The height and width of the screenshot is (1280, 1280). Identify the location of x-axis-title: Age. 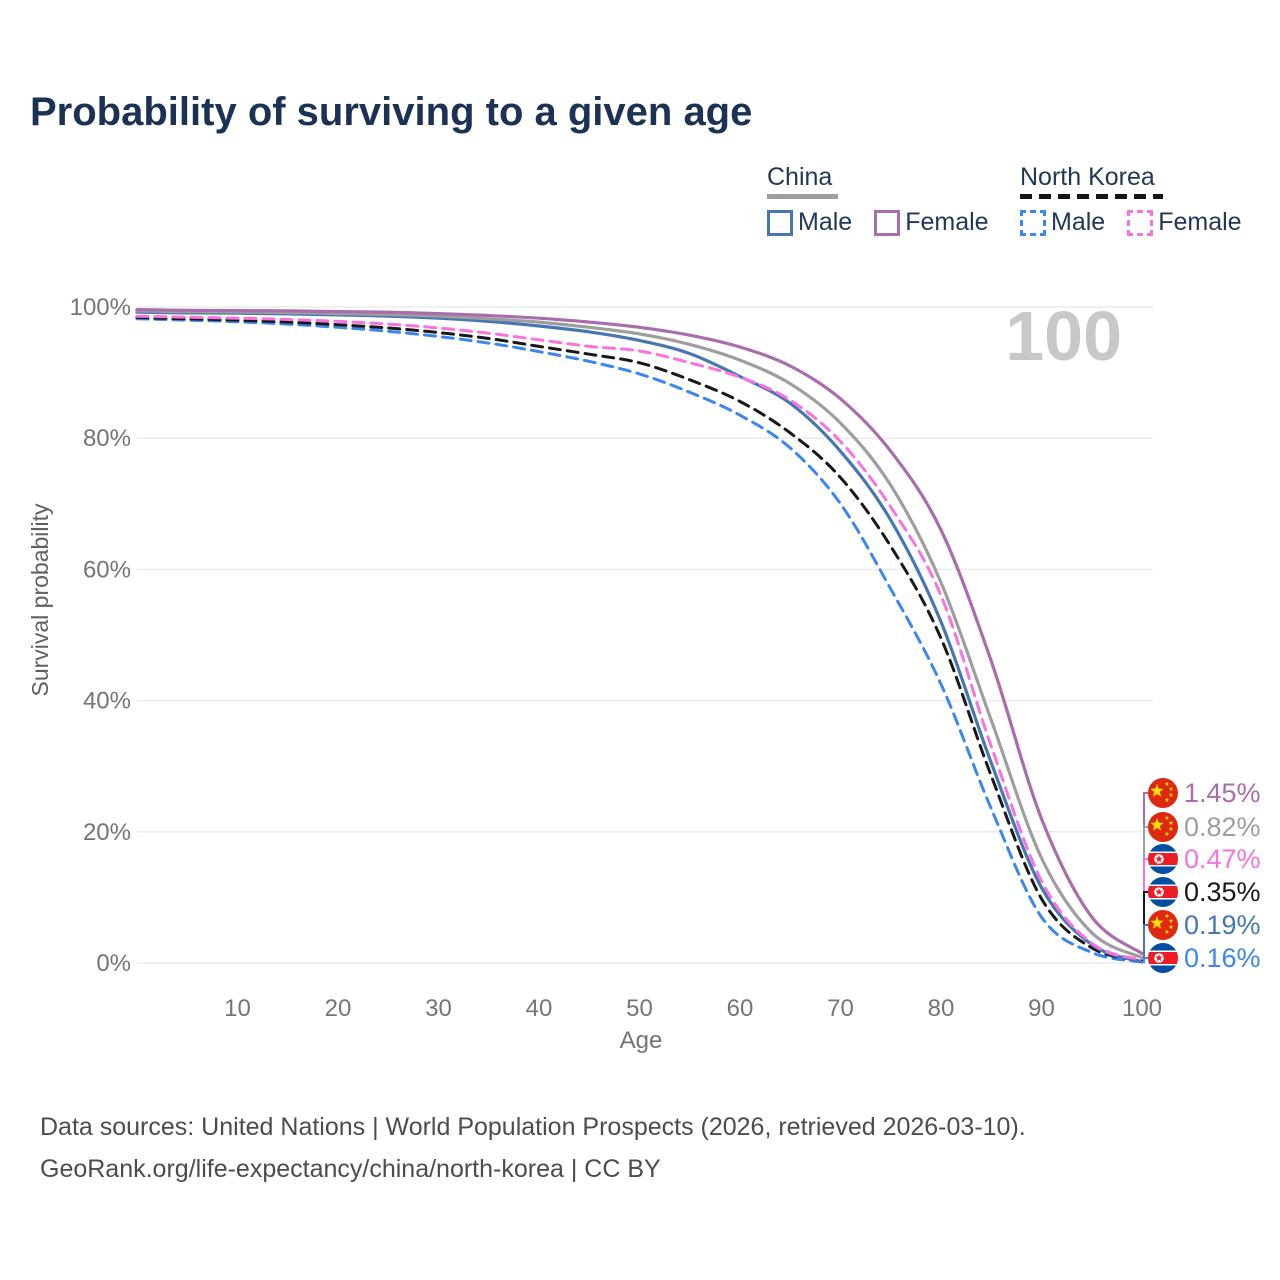
(641, 1040).